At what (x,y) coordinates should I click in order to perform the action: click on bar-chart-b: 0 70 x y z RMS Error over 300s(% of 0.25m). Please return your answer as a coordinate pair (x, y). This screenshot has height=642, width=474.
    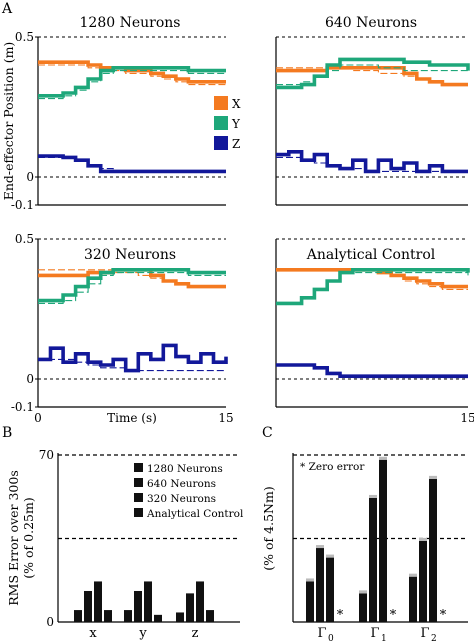
    Looking at the image, I should click on (123, 544).